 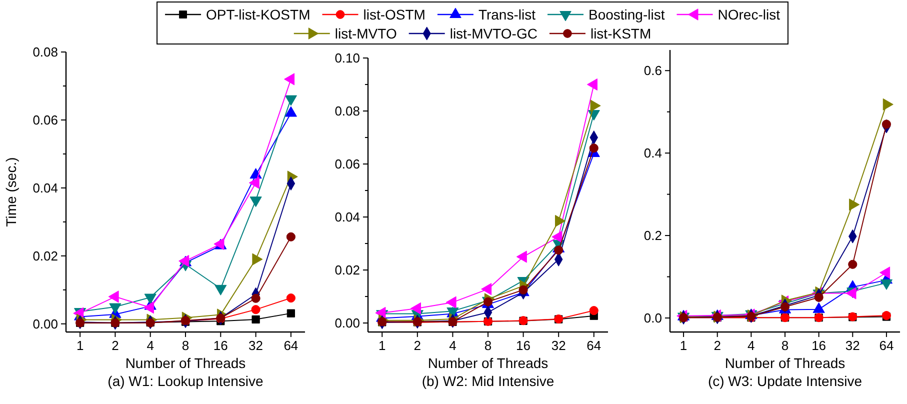 What do you see at coordinates (488, 381) in the screenshot?
I see `text: (b) W2: Mid Intensive` at bounding box center [488, 381].